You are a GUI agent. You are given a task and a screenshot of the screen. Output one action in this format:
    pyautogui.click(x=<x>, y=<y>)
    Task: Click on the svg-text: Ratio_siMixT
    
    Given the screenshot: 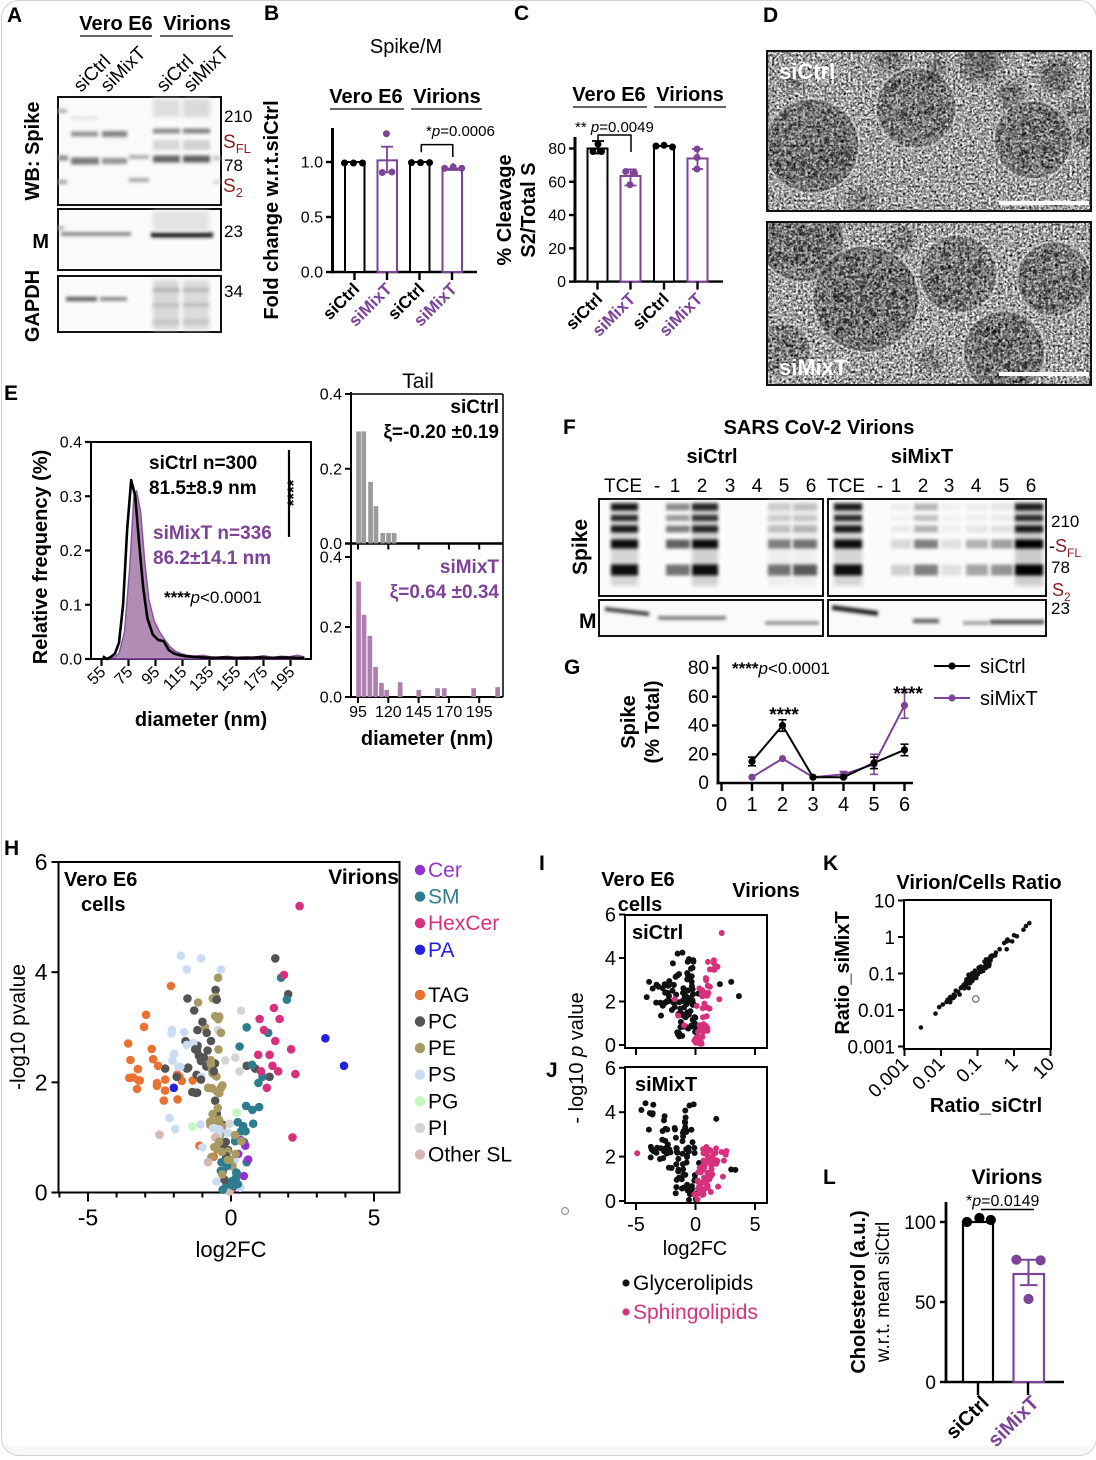 What is the action you would take?
    pyautogui.click(x=843, y=972)
    